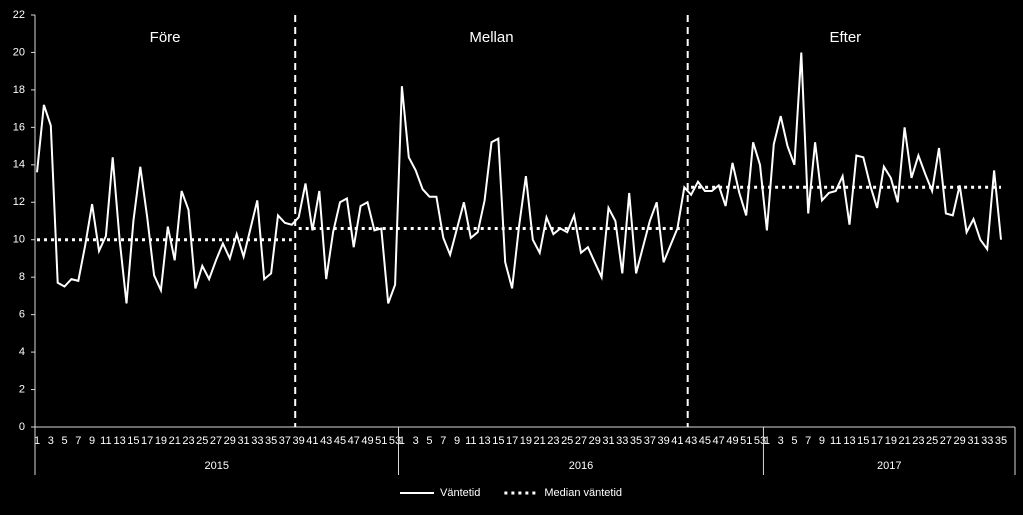 The width and height of the screenshot is (1023, 515). I want to click on y-tick-label: 0, so click(22, 427).